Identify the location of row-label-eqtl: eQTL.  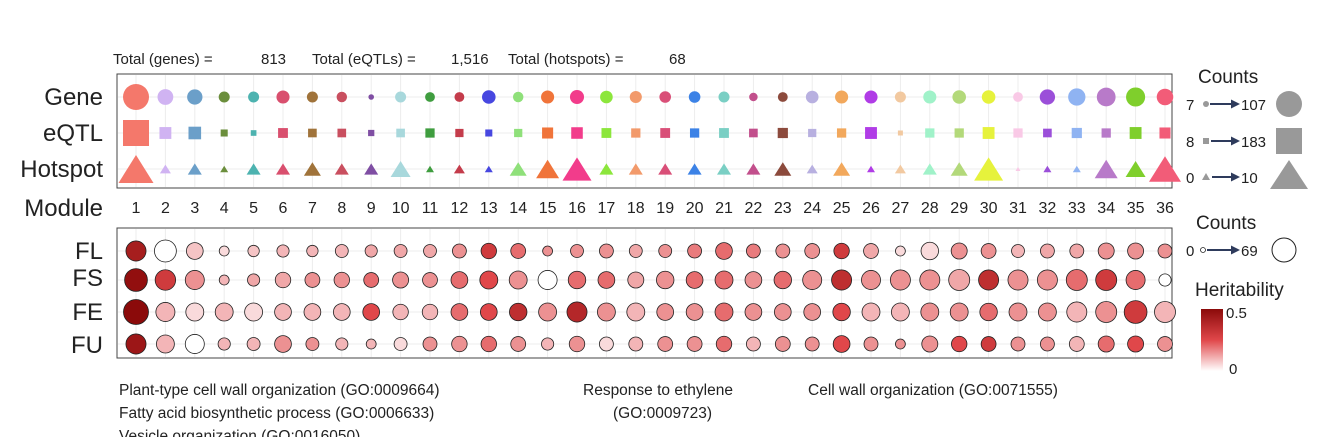
(73, 133).